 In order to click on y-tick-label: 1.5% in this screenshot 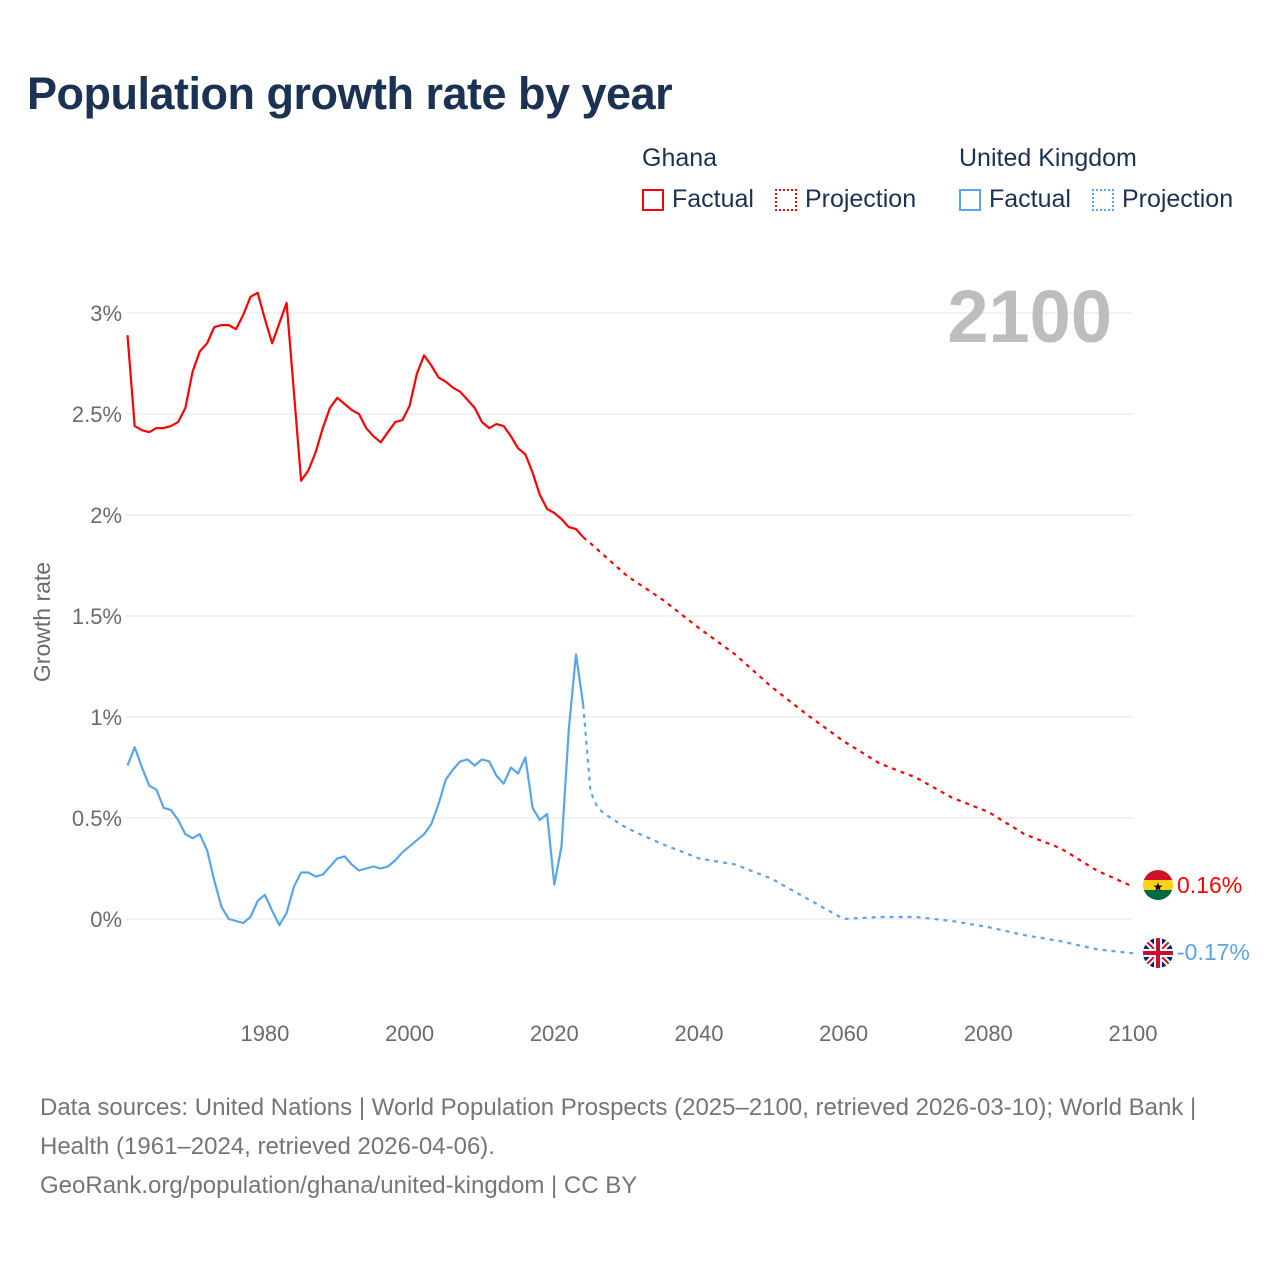, I will do `click(97, 616)`.